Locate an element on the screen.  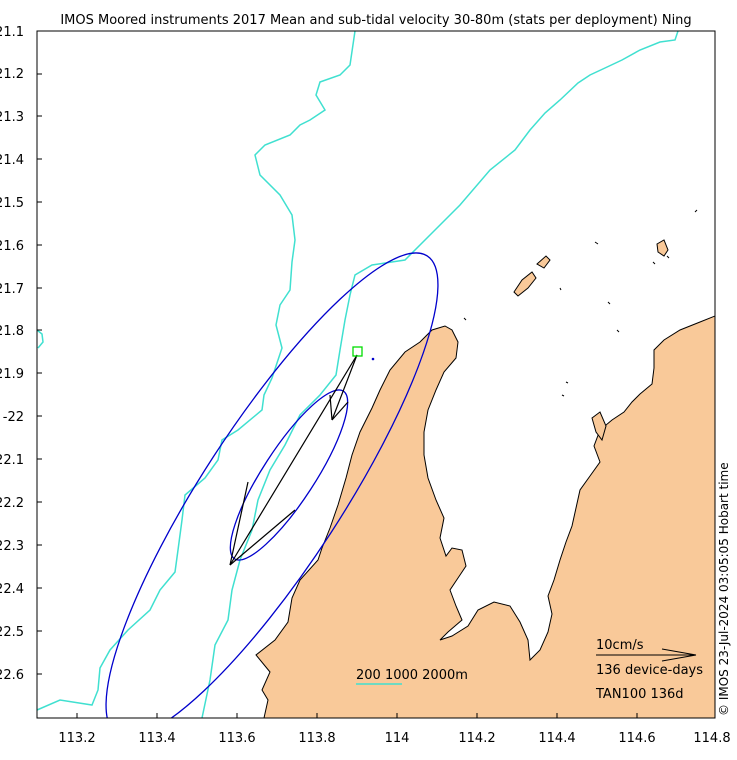
x-tick-label: 114 is located at coordinates (397, 738).